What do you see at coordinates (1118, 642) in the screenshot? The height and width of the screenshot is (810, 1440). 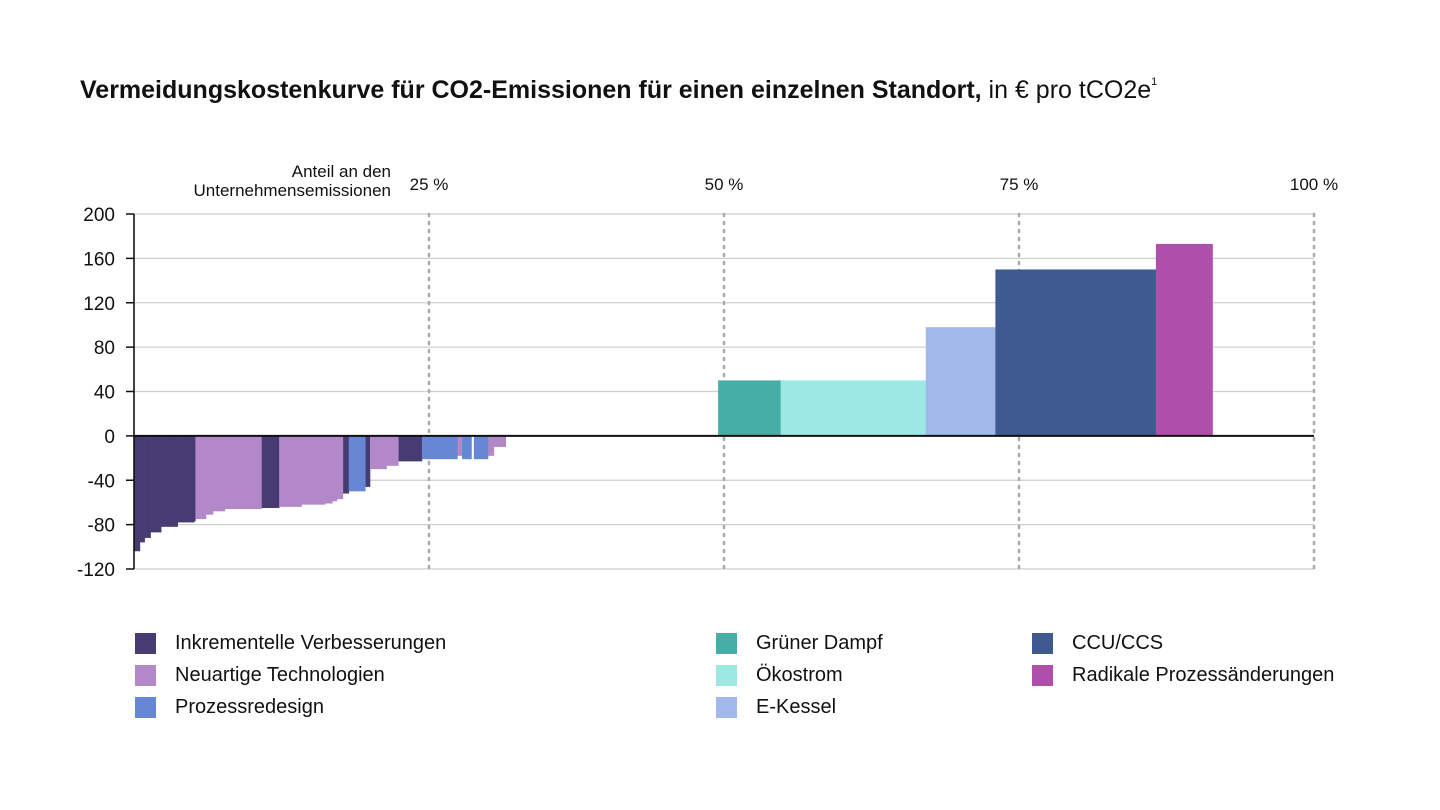 I see `legend-label: CCU/CCS` at bounding box center [1118, 642].